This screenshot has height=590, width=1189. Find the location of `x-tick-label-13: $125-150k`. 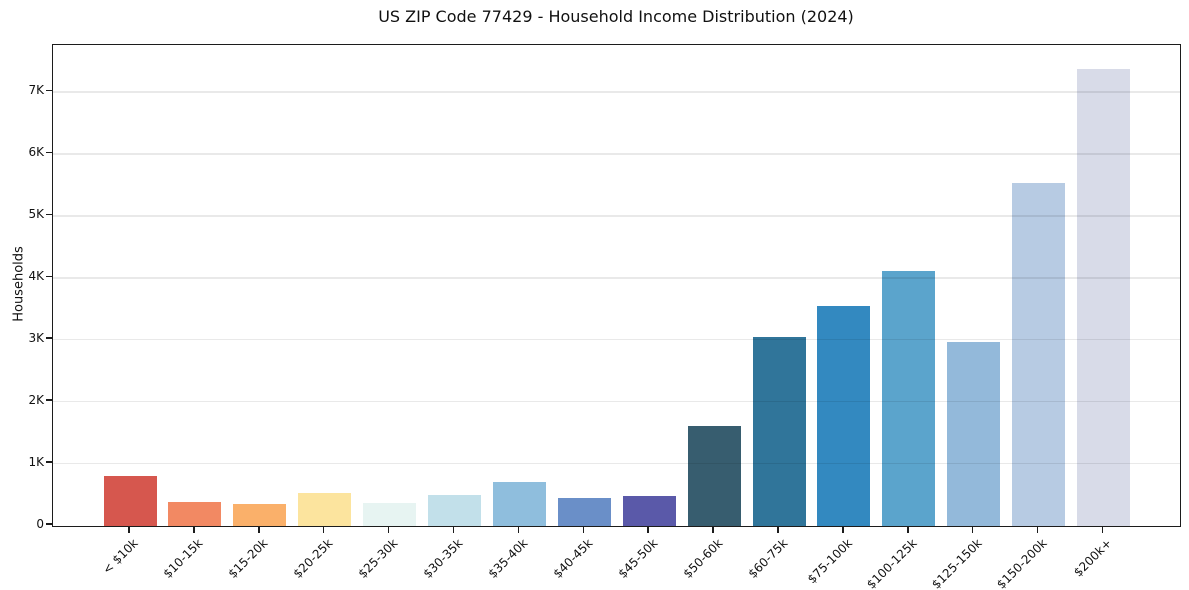

x-tick-label-13: $125-150k is located at coordinates (956, 563).